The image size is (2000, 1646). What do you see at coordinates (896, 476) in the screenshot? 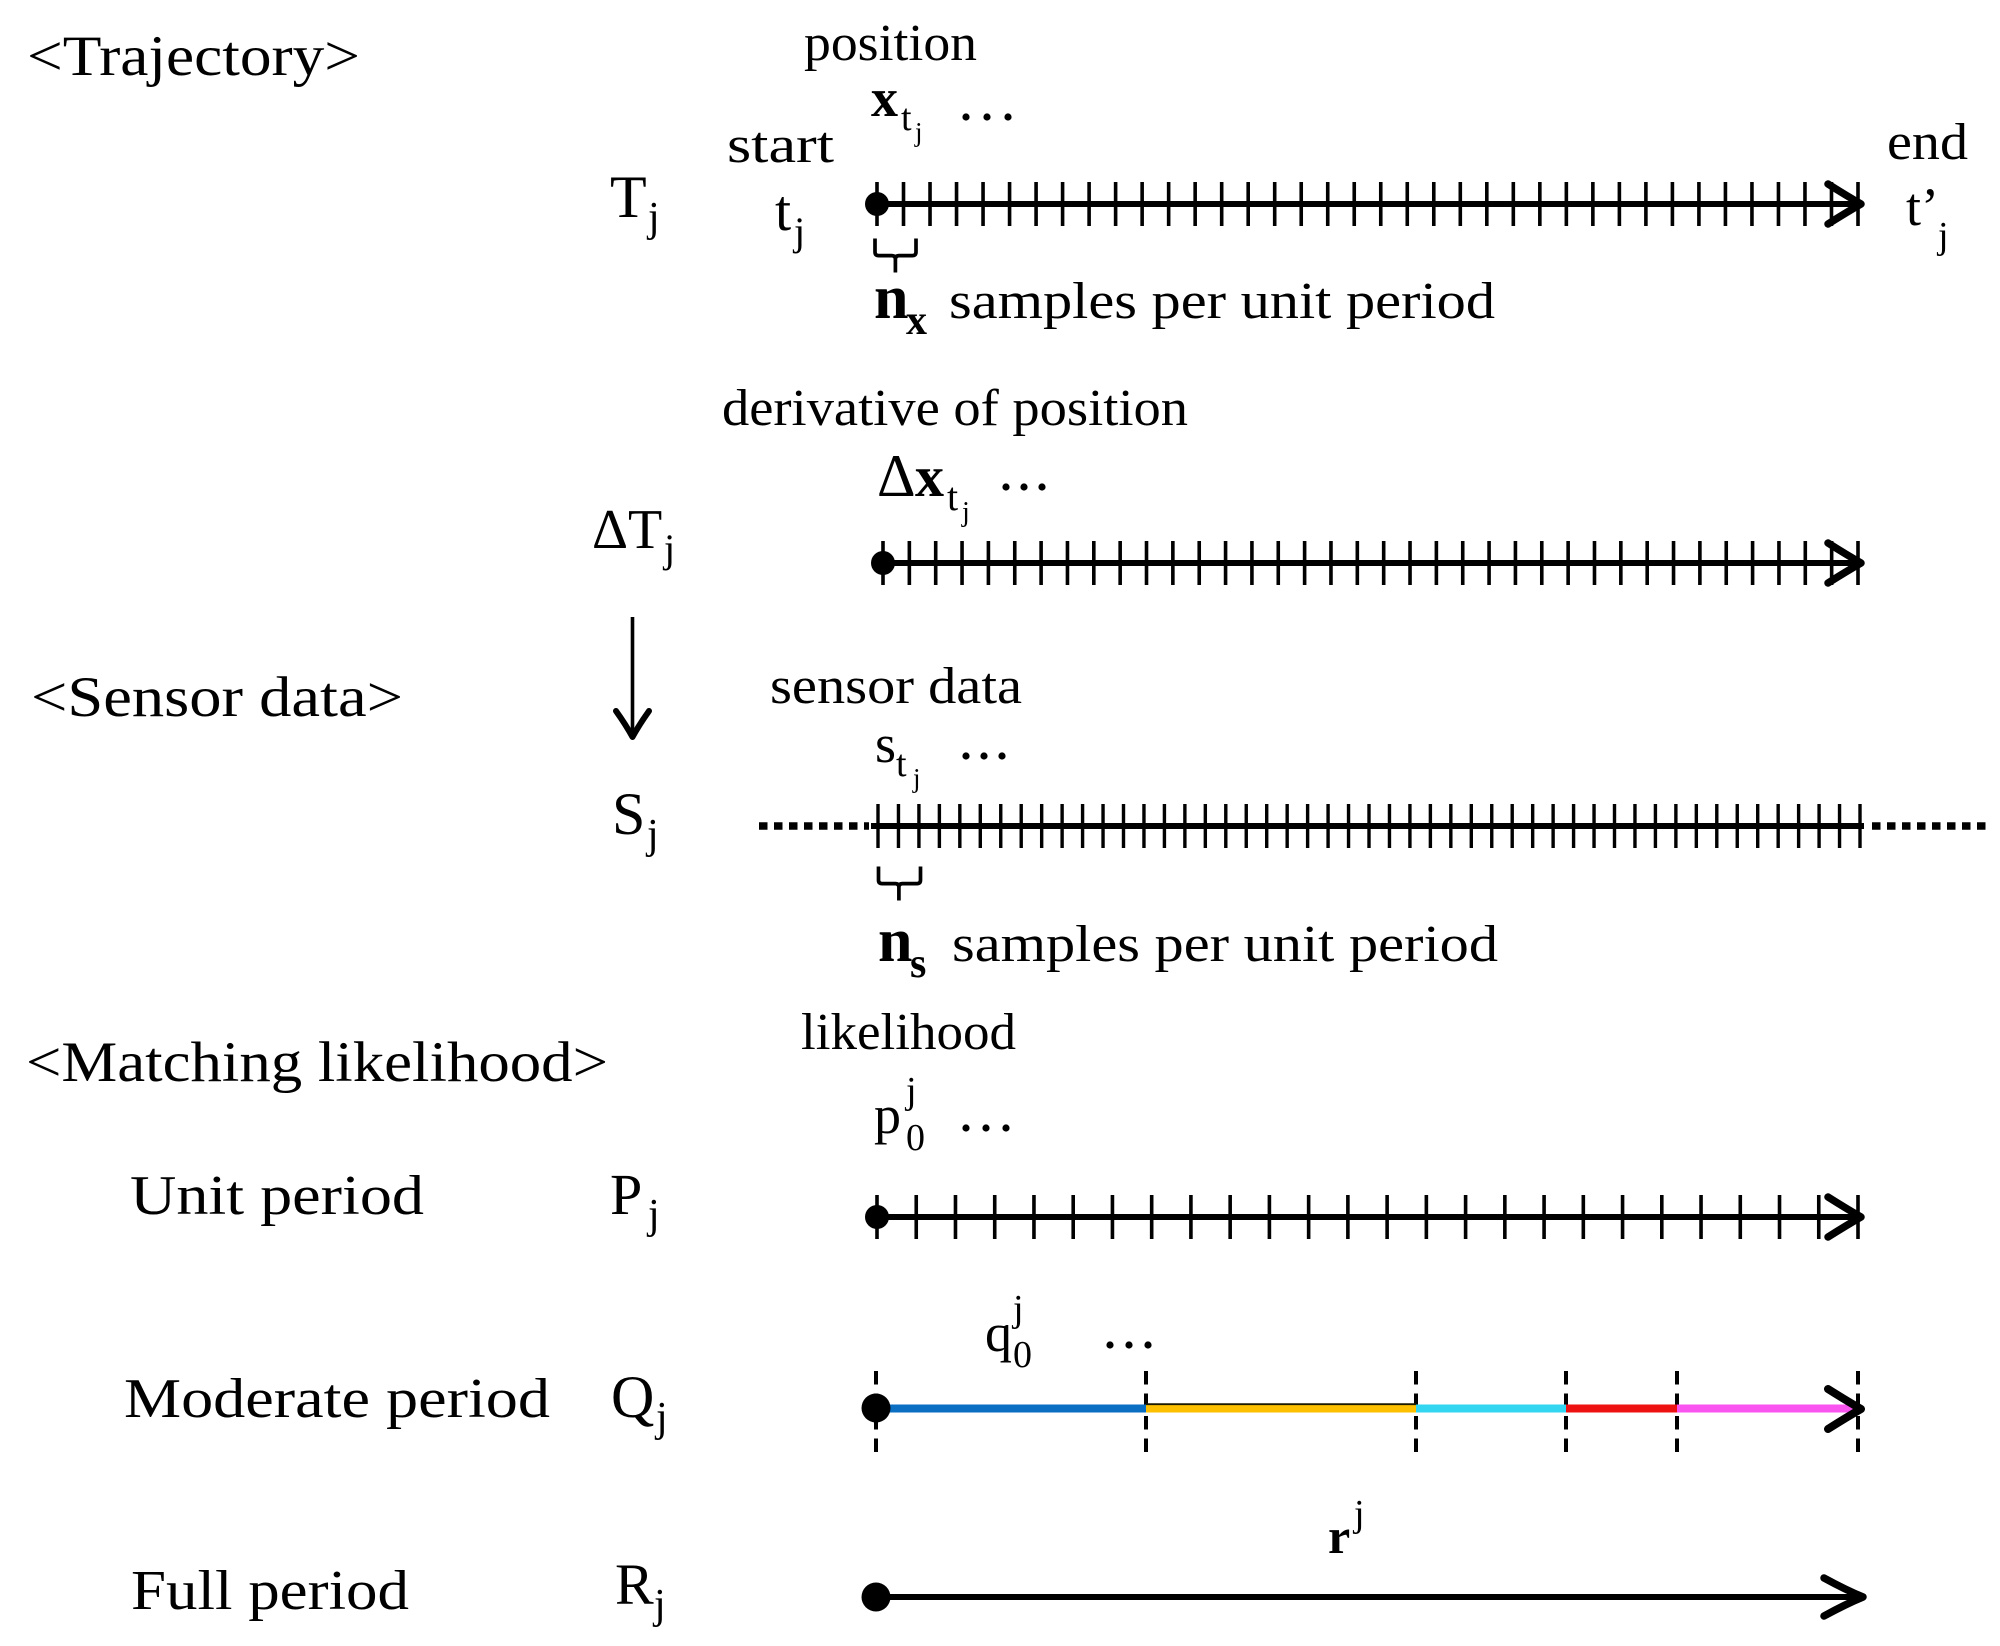
I see `svg-text: Δ` at bounding box center [896, 476].